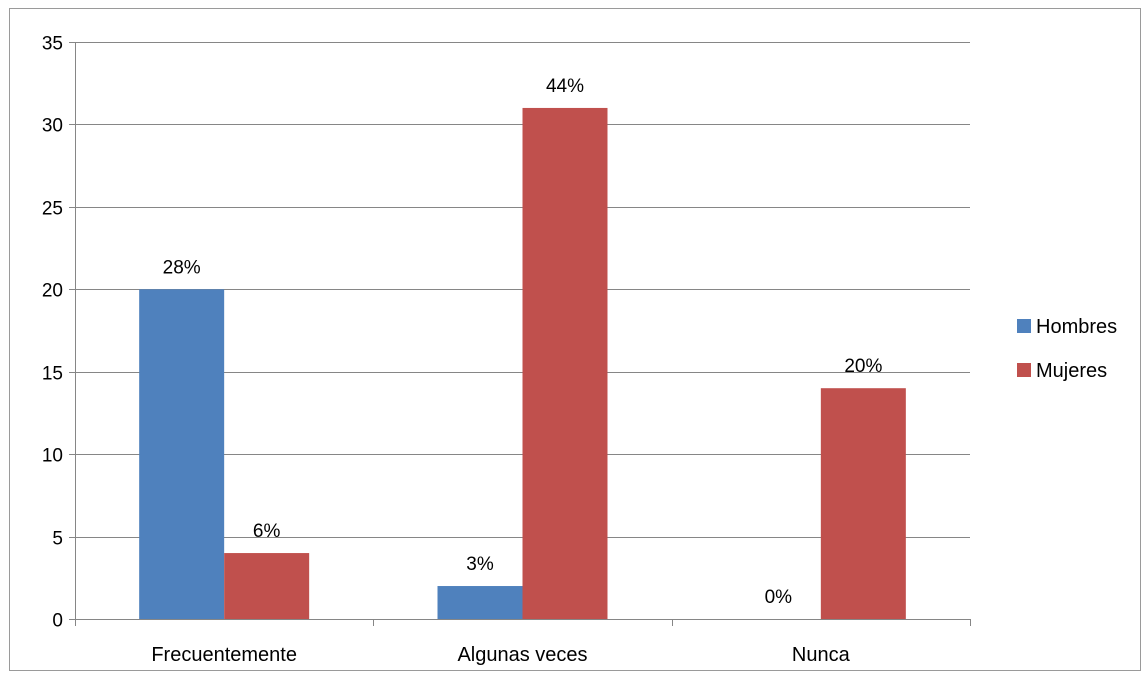 This screenshot has height=682, width=1146. What do you see at coordinates (182, 267) in the screenshot?
I see `data-label: 28%` at bounding box center [182, 267].